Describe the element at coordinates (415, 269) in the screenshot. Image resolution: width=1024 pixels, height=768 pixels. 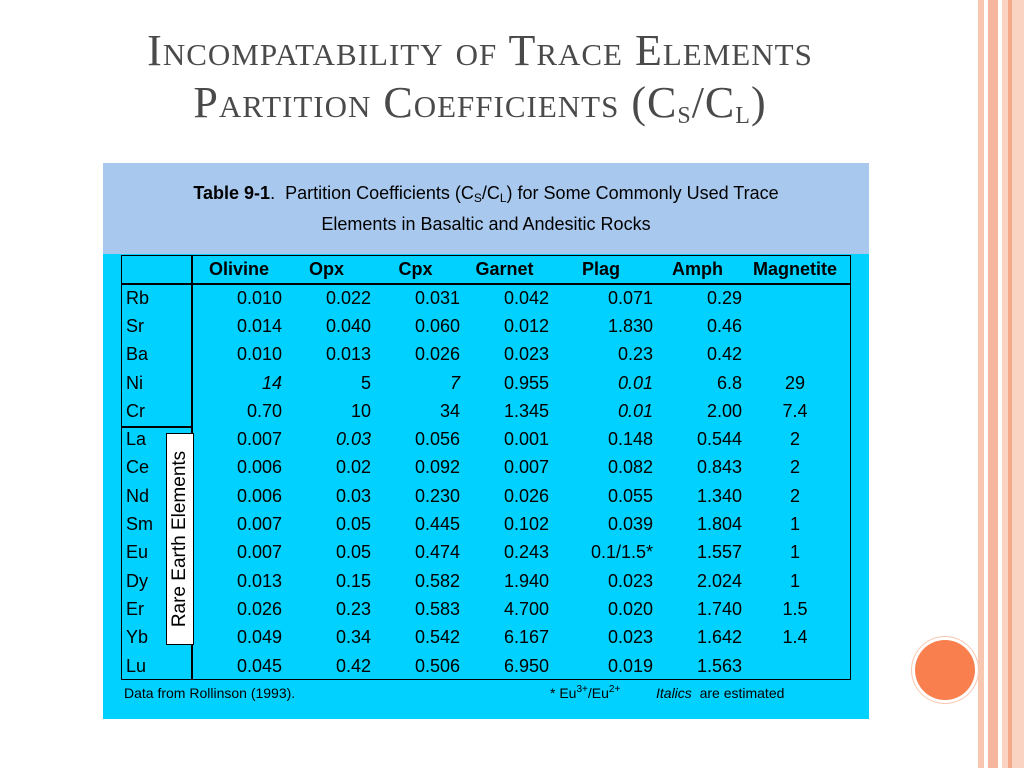
I see `column-header: Cpx` at that location.